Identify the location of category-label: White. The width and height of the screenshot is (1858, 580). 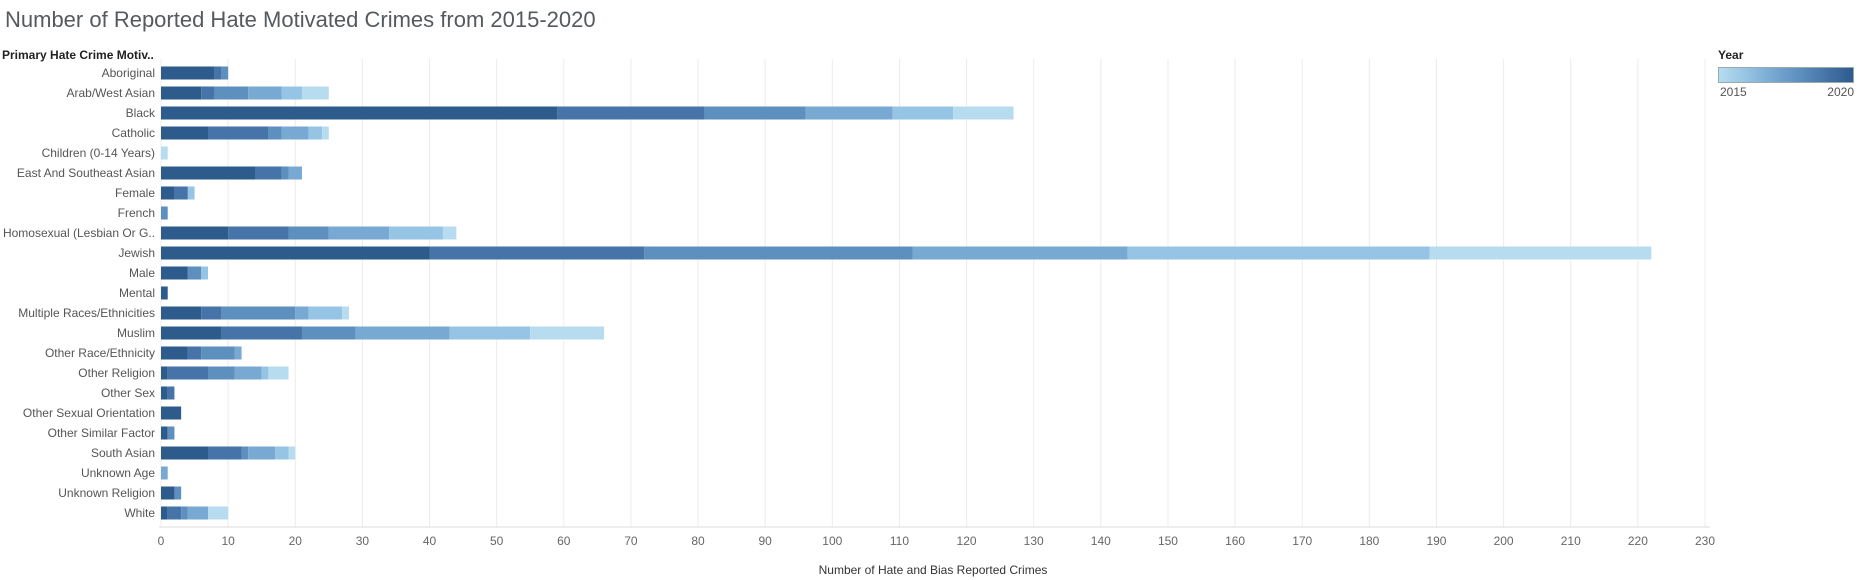
(139, 513).